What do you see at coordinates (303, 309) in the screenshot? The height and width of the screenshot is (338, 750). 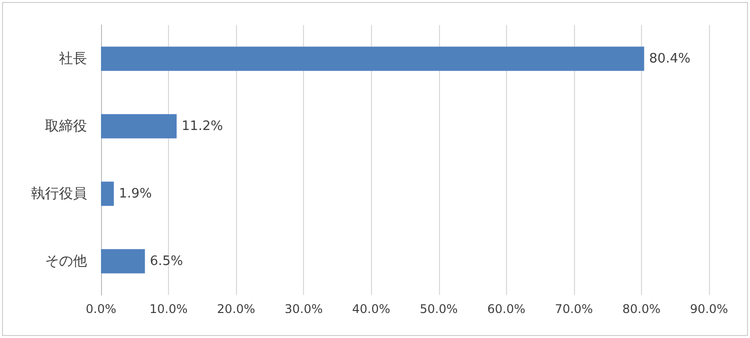 I see `x-tick-label: 30.0%` at bounding box center [303, 309].